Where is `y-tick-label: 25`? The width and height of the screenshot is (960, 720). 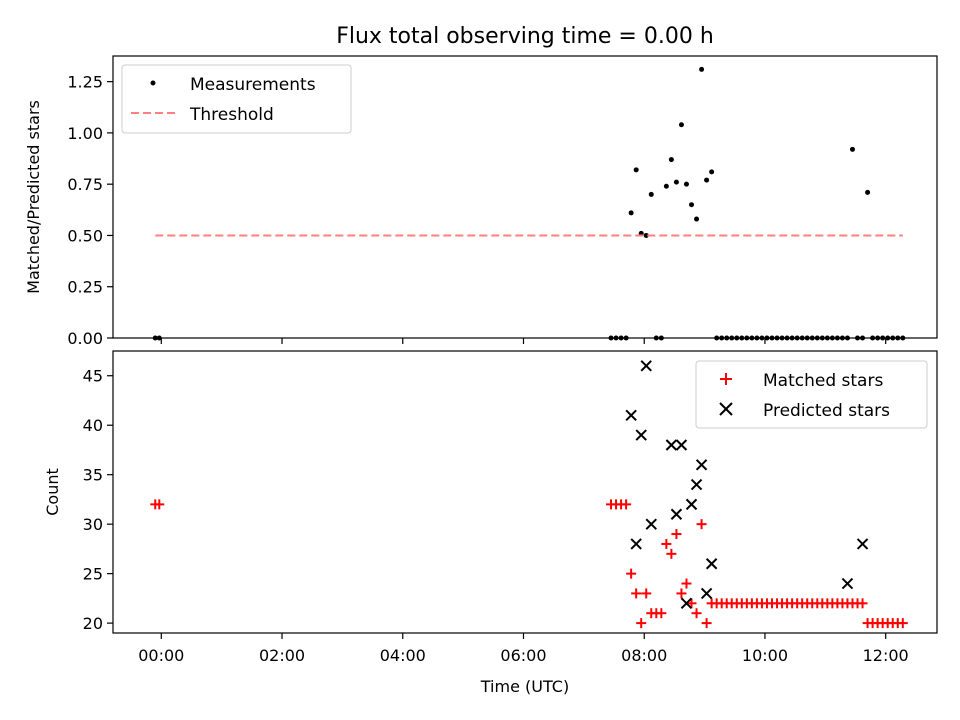
y-tick-label: 25 is located at coordinates (93, 574).